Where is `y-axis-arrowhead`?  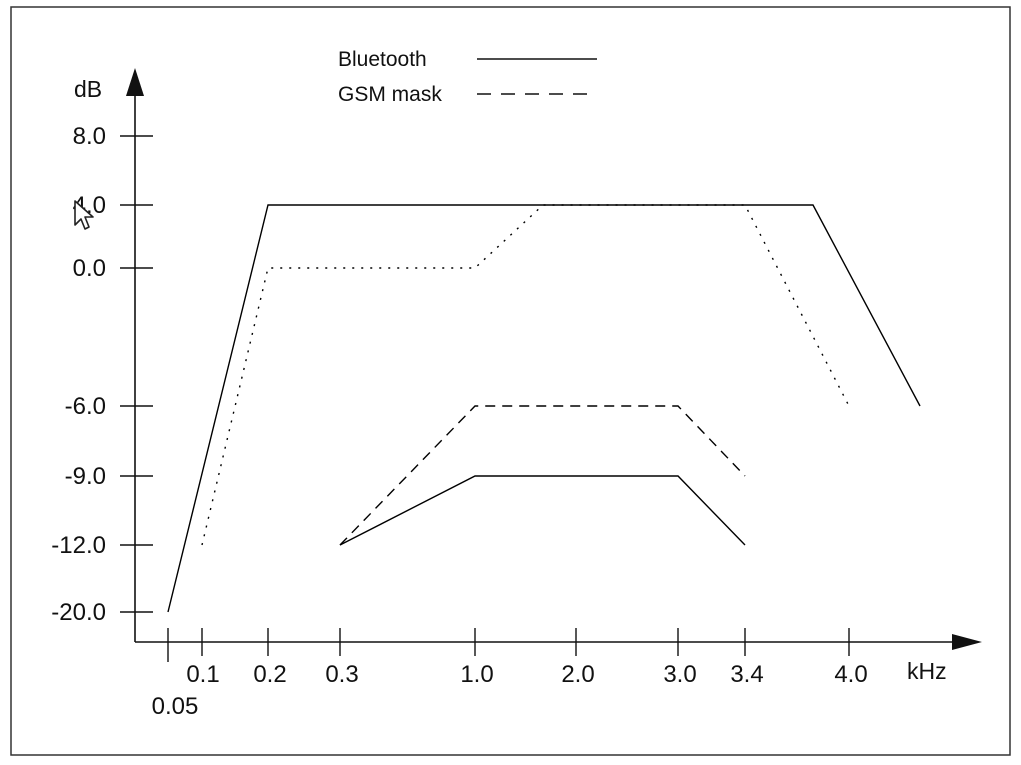 y-axis-arrowhead is located at coordinates (135, 82).